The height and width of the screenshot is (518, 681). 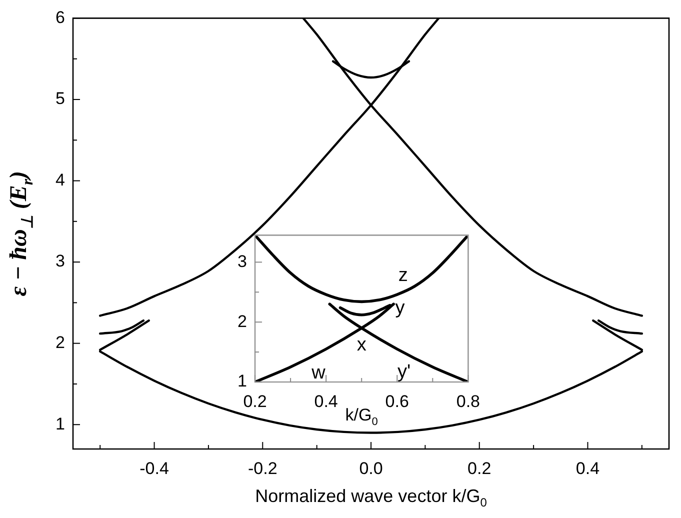 I want to click on series-label: w, so click(x=318, y=373).